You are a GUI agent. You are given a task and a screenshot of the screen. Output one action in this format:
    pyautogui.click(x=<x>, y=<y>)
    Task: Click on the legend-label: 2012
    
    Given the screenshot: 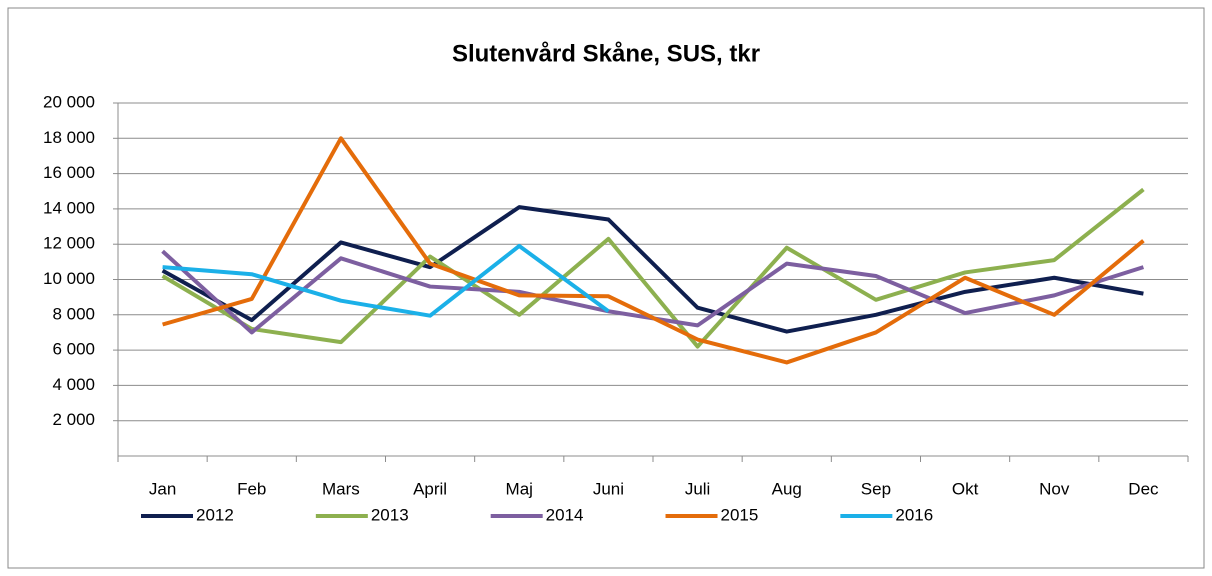 What is the action you would take?
    pyautogui.click(x=215, y=514)
    